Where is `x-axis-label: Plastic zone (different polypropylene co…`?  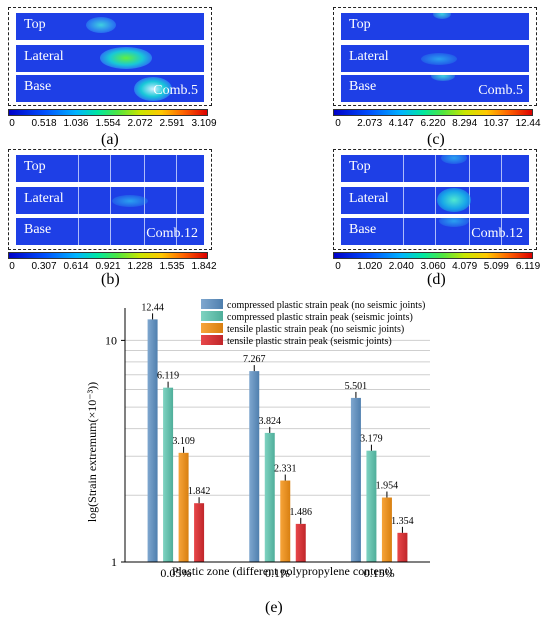 x-axis-label: Plastic zone (different polypropylene co… is located at coordinates (282, 571).